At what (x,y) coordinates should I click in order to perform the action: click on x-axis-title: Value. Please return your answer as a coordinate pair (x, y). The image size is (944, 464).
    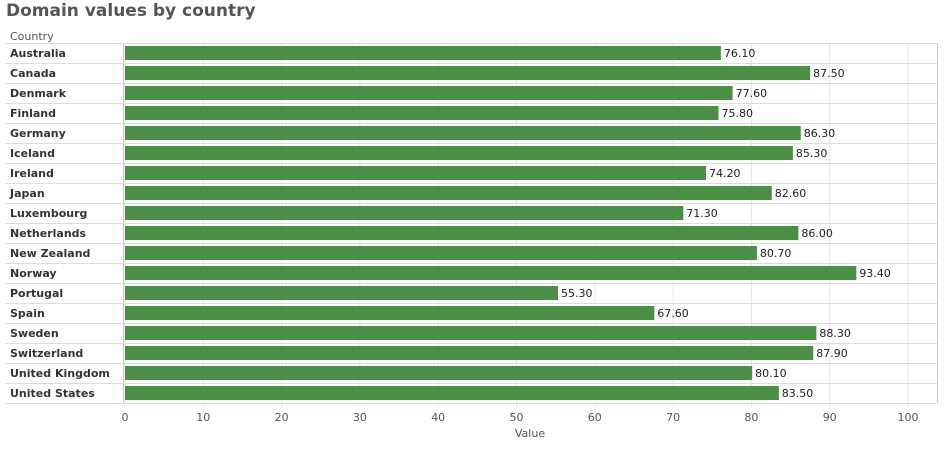
    Looking at the image, I should click on (530, 433).